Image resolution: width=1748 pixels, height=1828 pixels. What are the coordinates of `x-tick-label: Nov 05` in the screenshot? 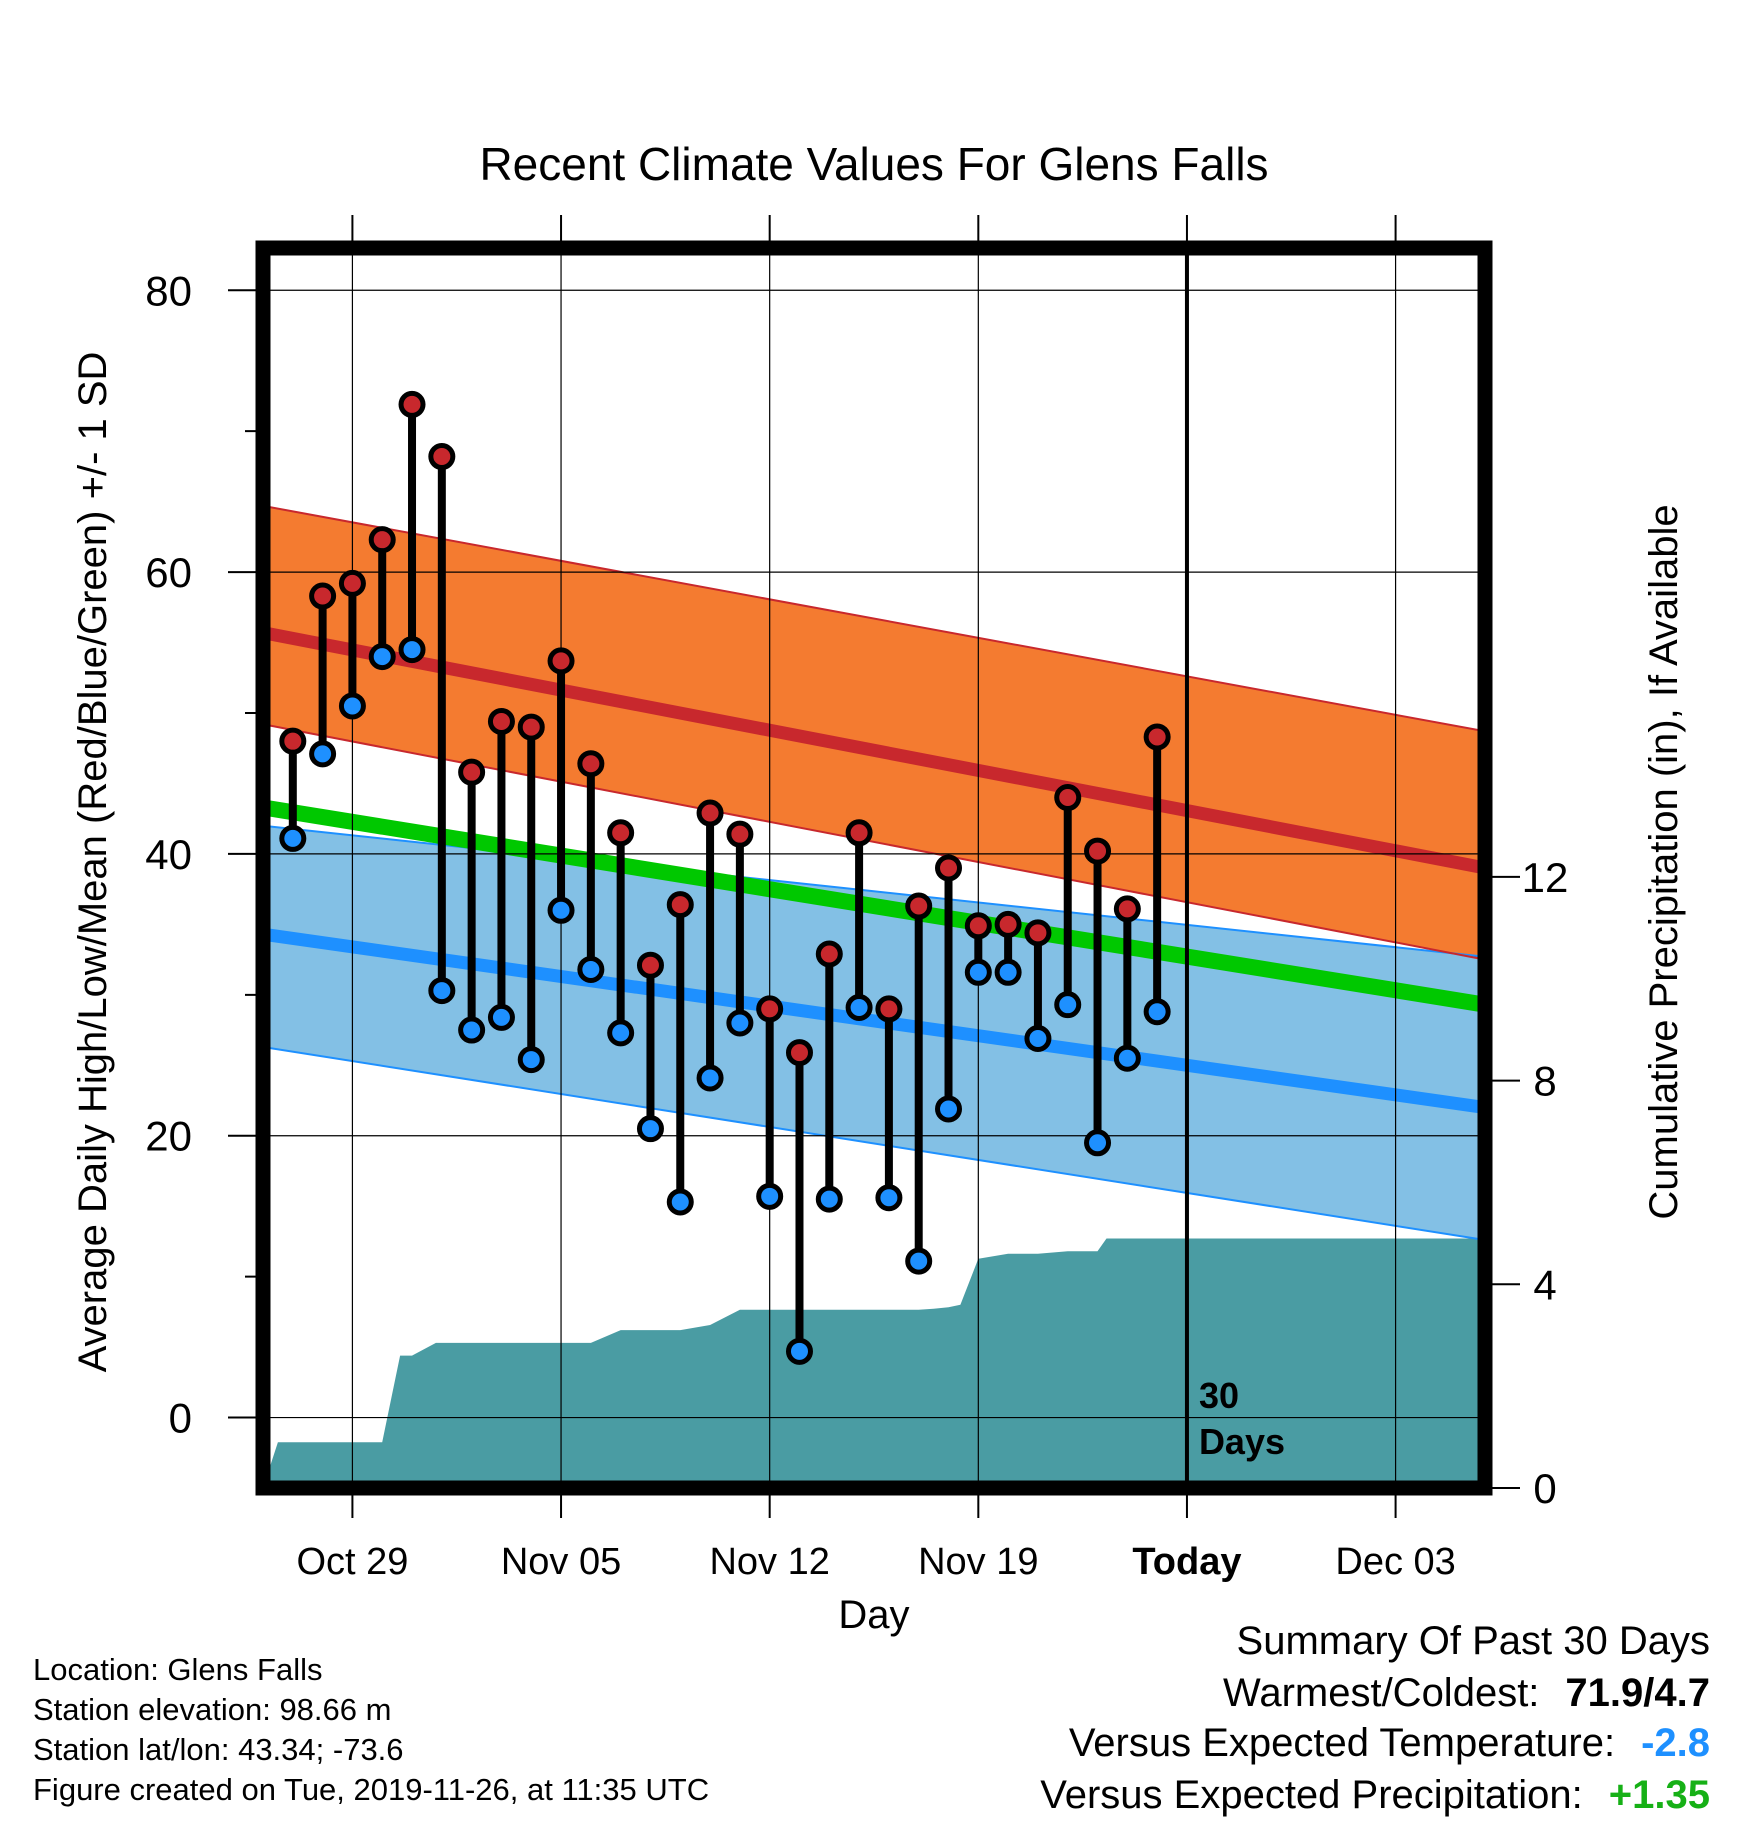 It's located at (561, 1562).